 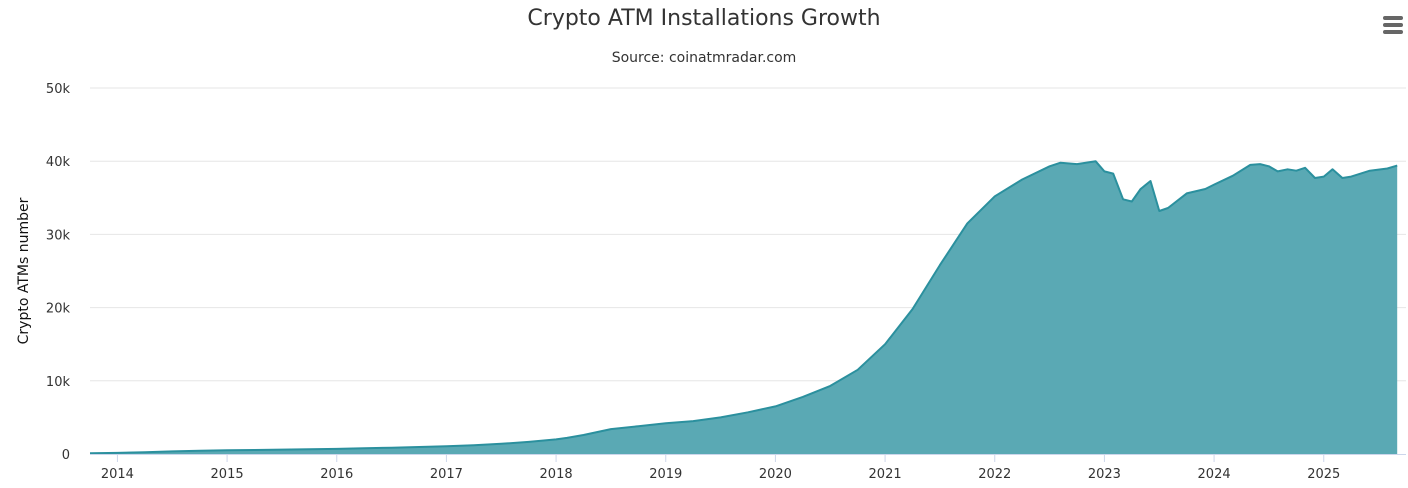 What do you see at coordinates (227, 474) in the screenshot?
I see `x-tick-label: 2015` at bounding box center [227, 474].